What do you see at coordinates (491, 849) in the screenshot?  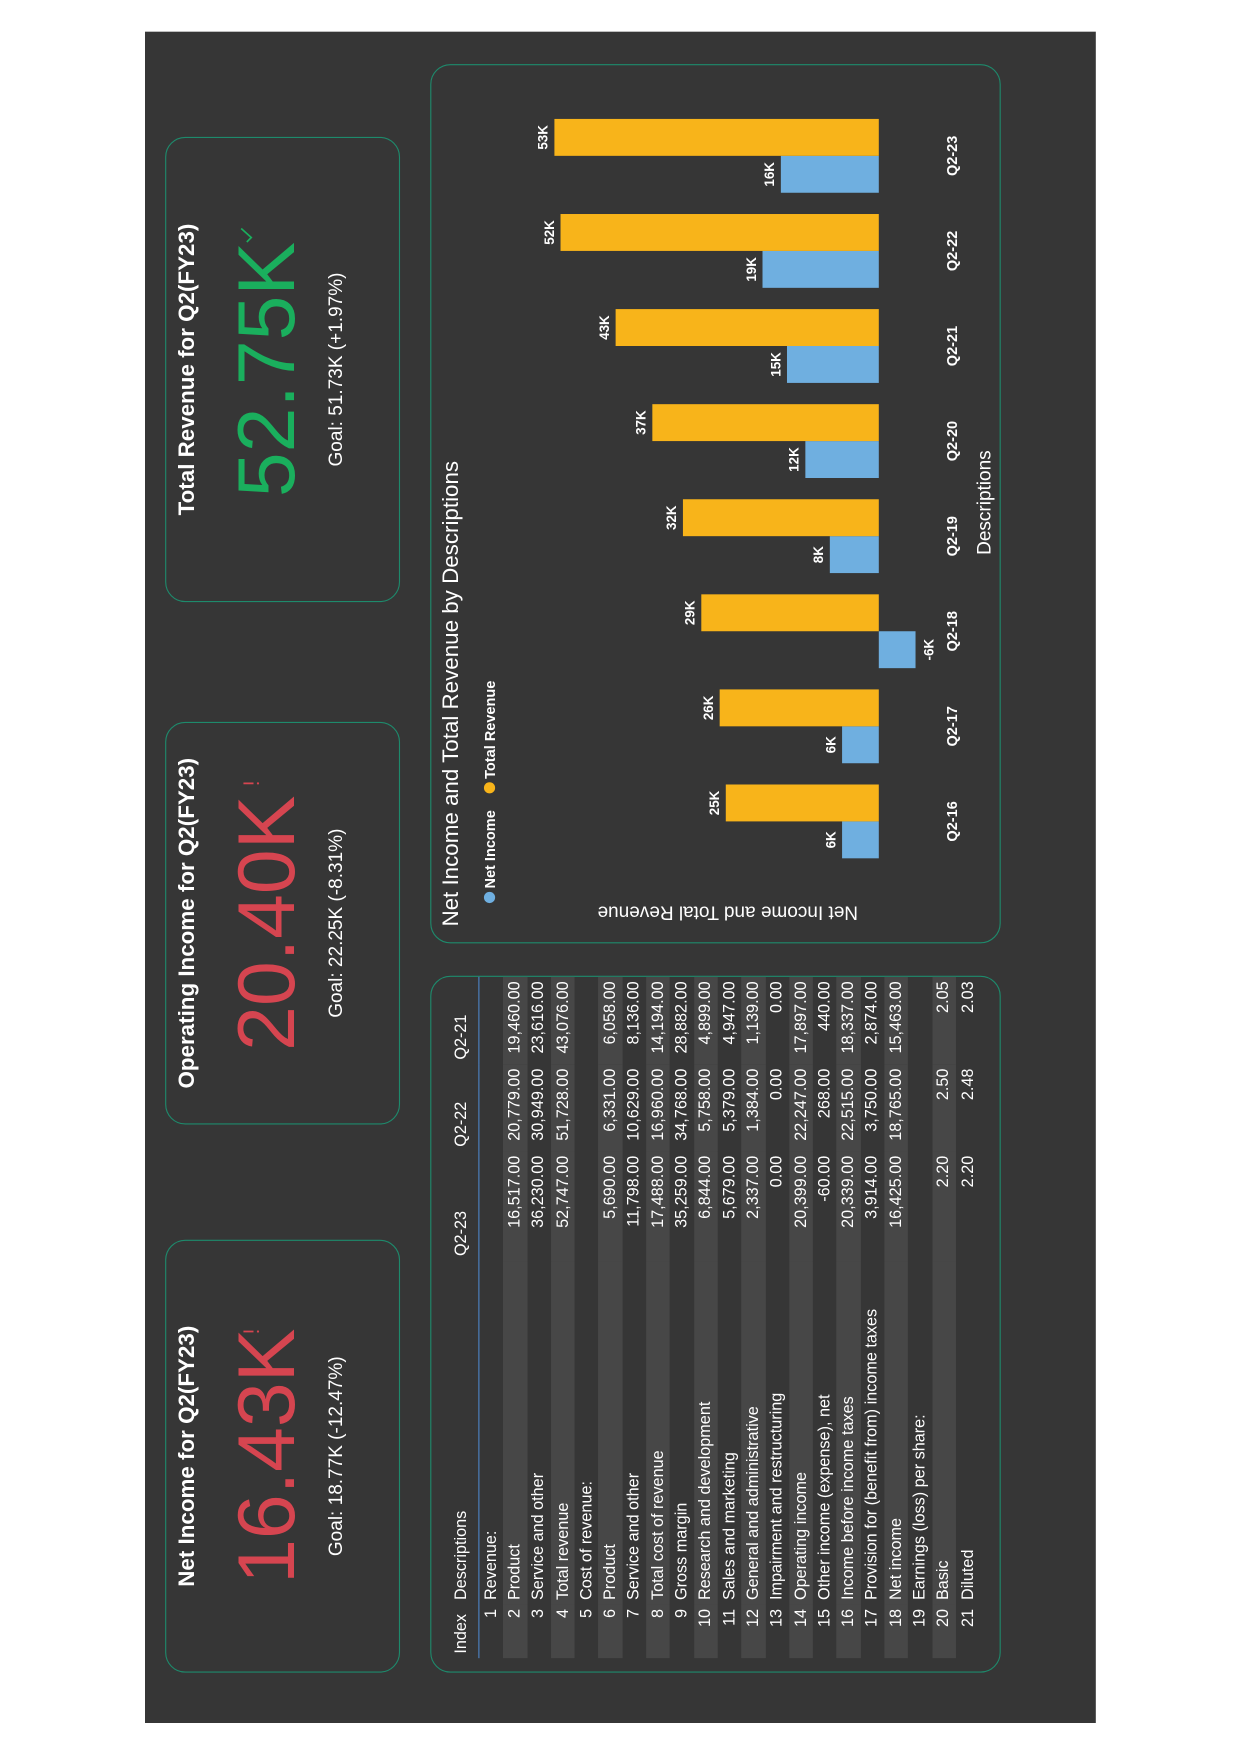 I see `legend-label: Net Income` at bounding box center [491, 849].